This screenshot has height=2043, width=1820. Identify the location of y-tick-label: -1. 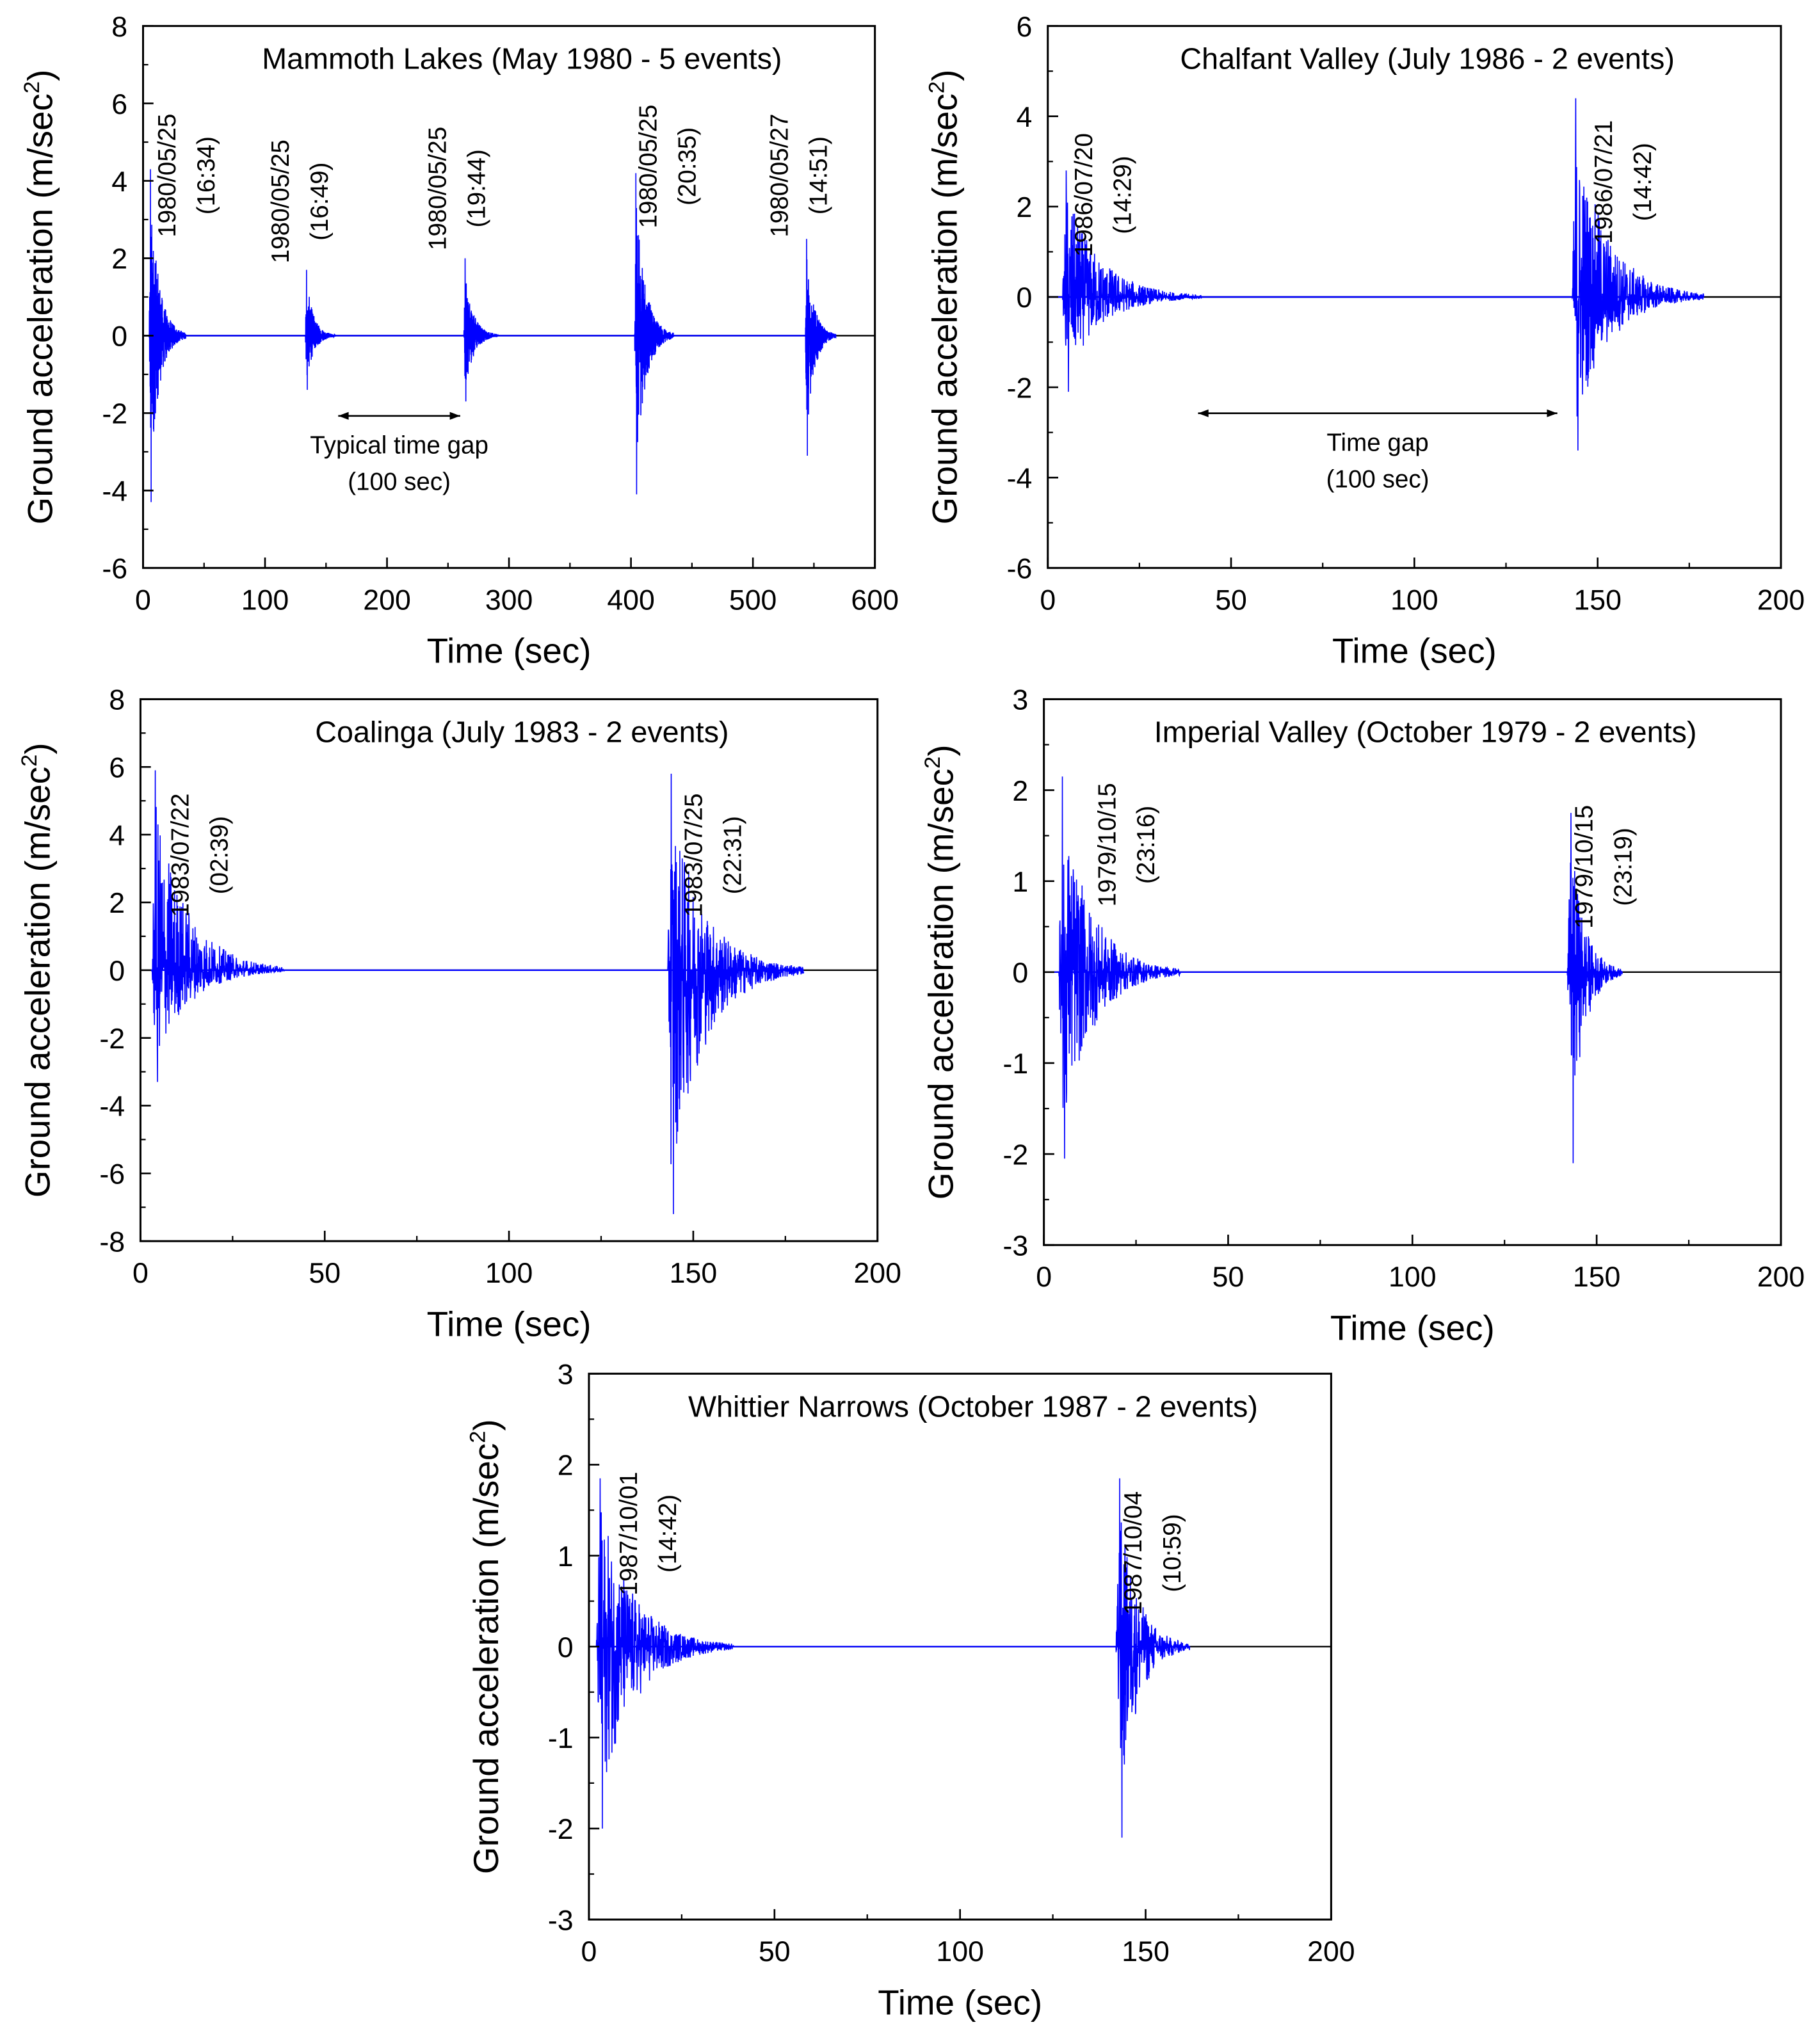
(561, 1738).